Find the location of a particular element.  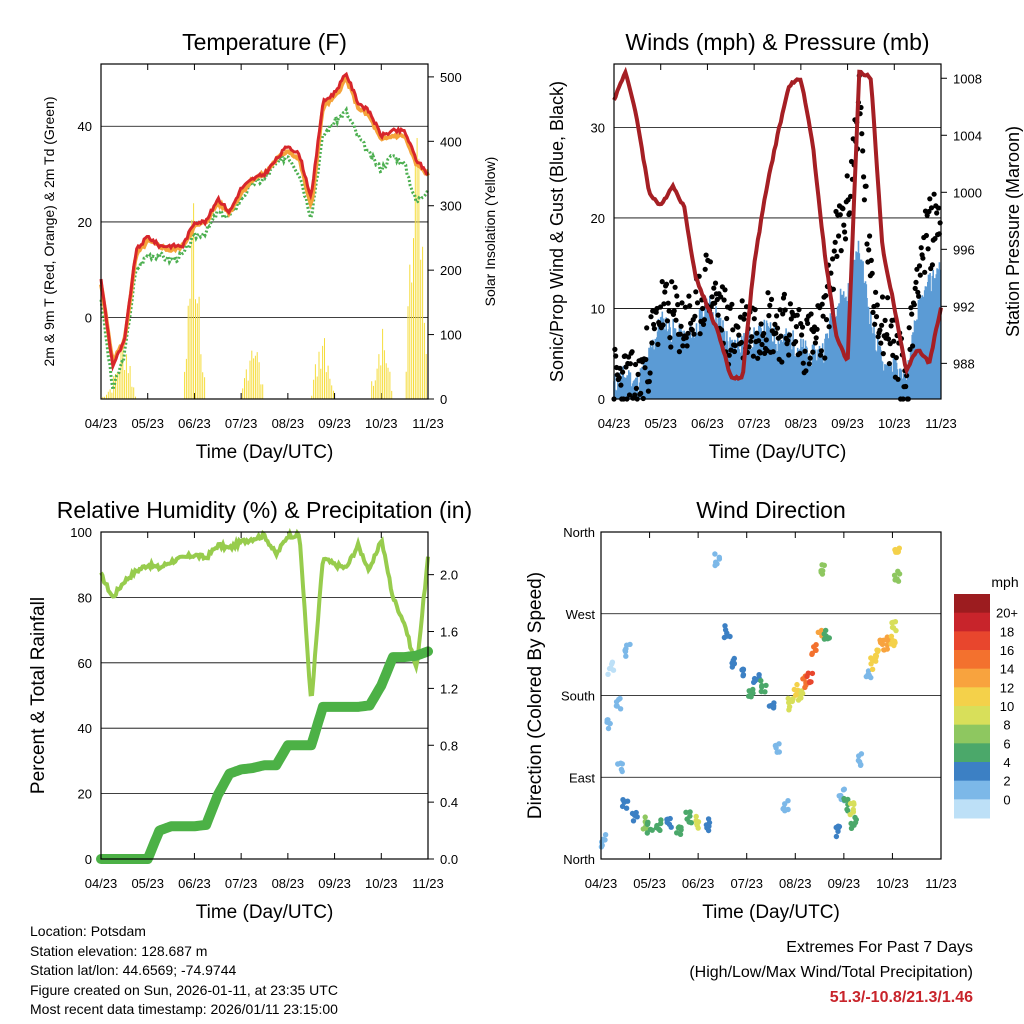

colorbar-tick-label: 10 is located at coordinates (1007, 706).